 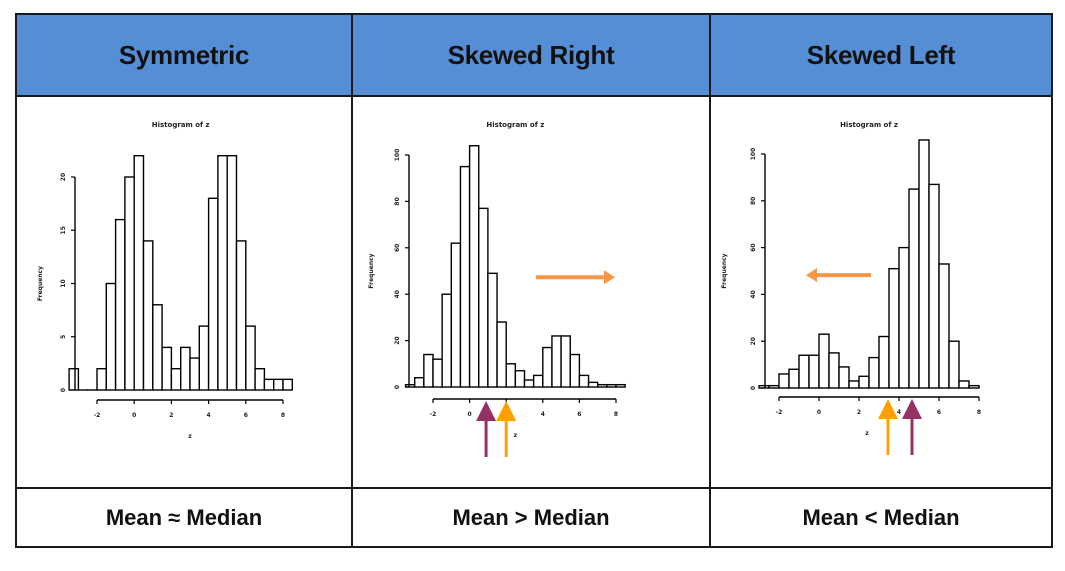 I want to click on footer-label: Mean < Median, so click(x=881, y=517).